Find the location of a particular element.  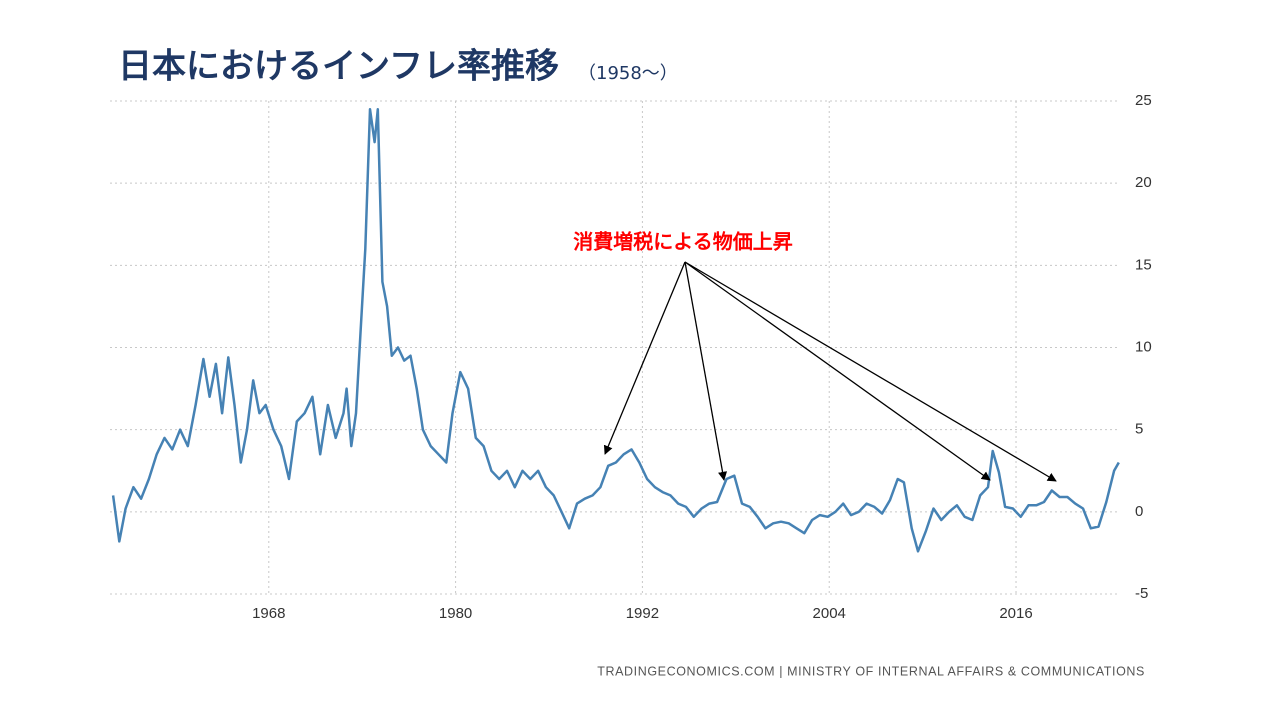

x-tick-label: 2004 is located at coordinates (829, 613).